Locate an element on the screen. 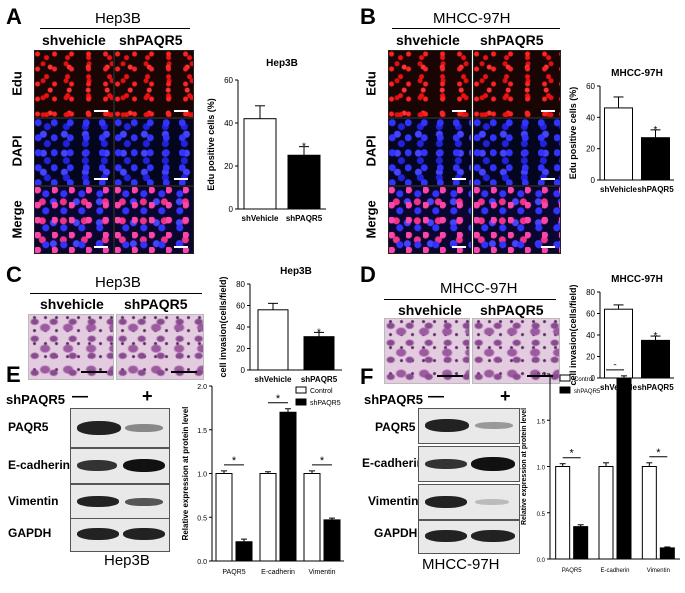 The height and width of the screenshot is (593, 685). panel-b-title: MHCC-97H is located at coordinates (472, 18).